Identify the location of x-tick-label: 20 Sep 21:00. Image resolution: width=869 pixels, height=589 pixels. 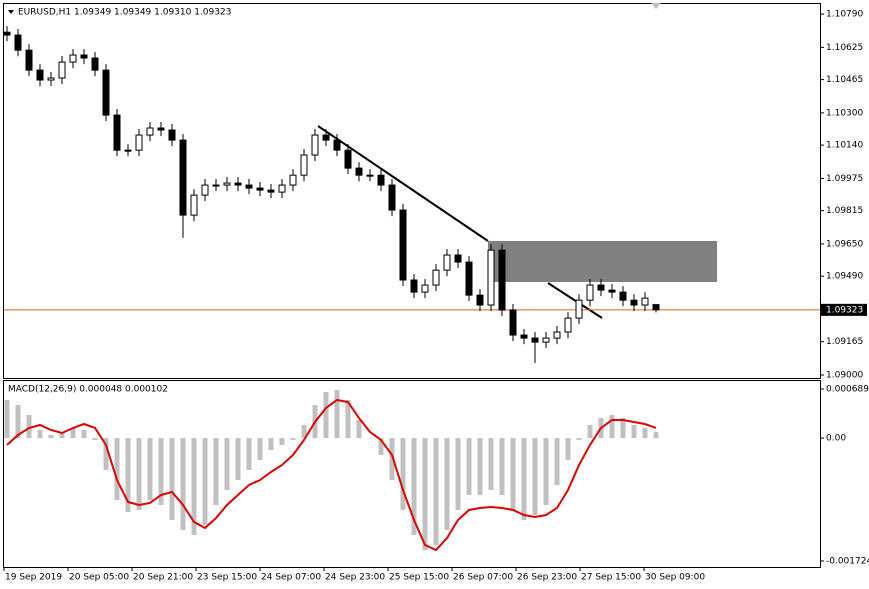
(163, 578).